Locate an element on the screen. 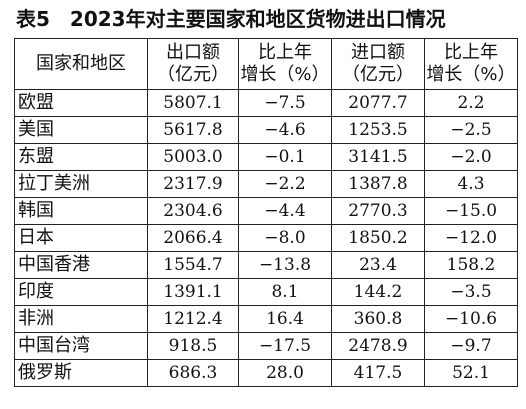  export-growth-cell: 16.4 is located at coordinates (285, 319).